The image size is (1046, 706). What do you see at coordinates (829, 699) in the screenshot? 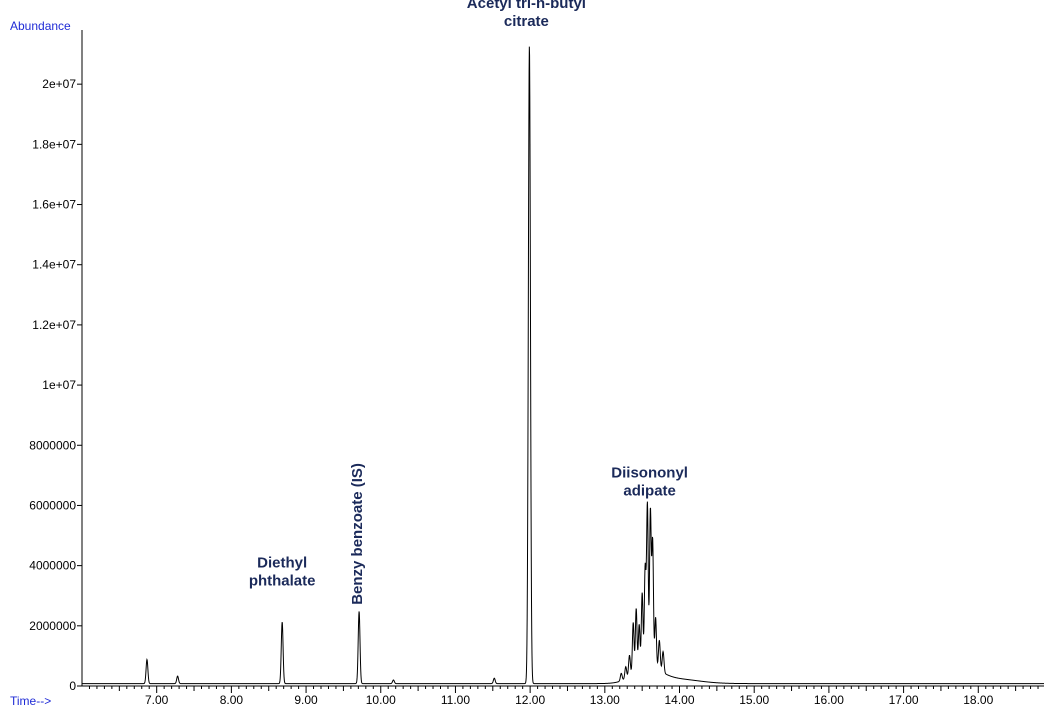
I see `x-tick-label: 16.00` at bounding box center [829, 699].